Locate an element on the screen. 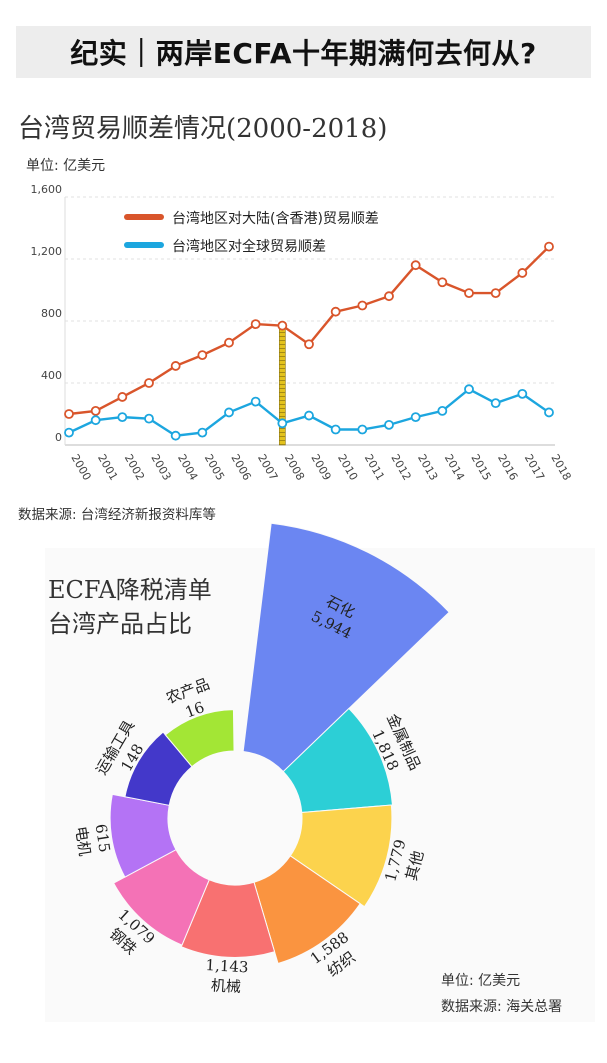 This screenshot has height=1063, width=607. legend-label: 台湾地区对全球贸易顺差 is located at coordinates (249, 246).